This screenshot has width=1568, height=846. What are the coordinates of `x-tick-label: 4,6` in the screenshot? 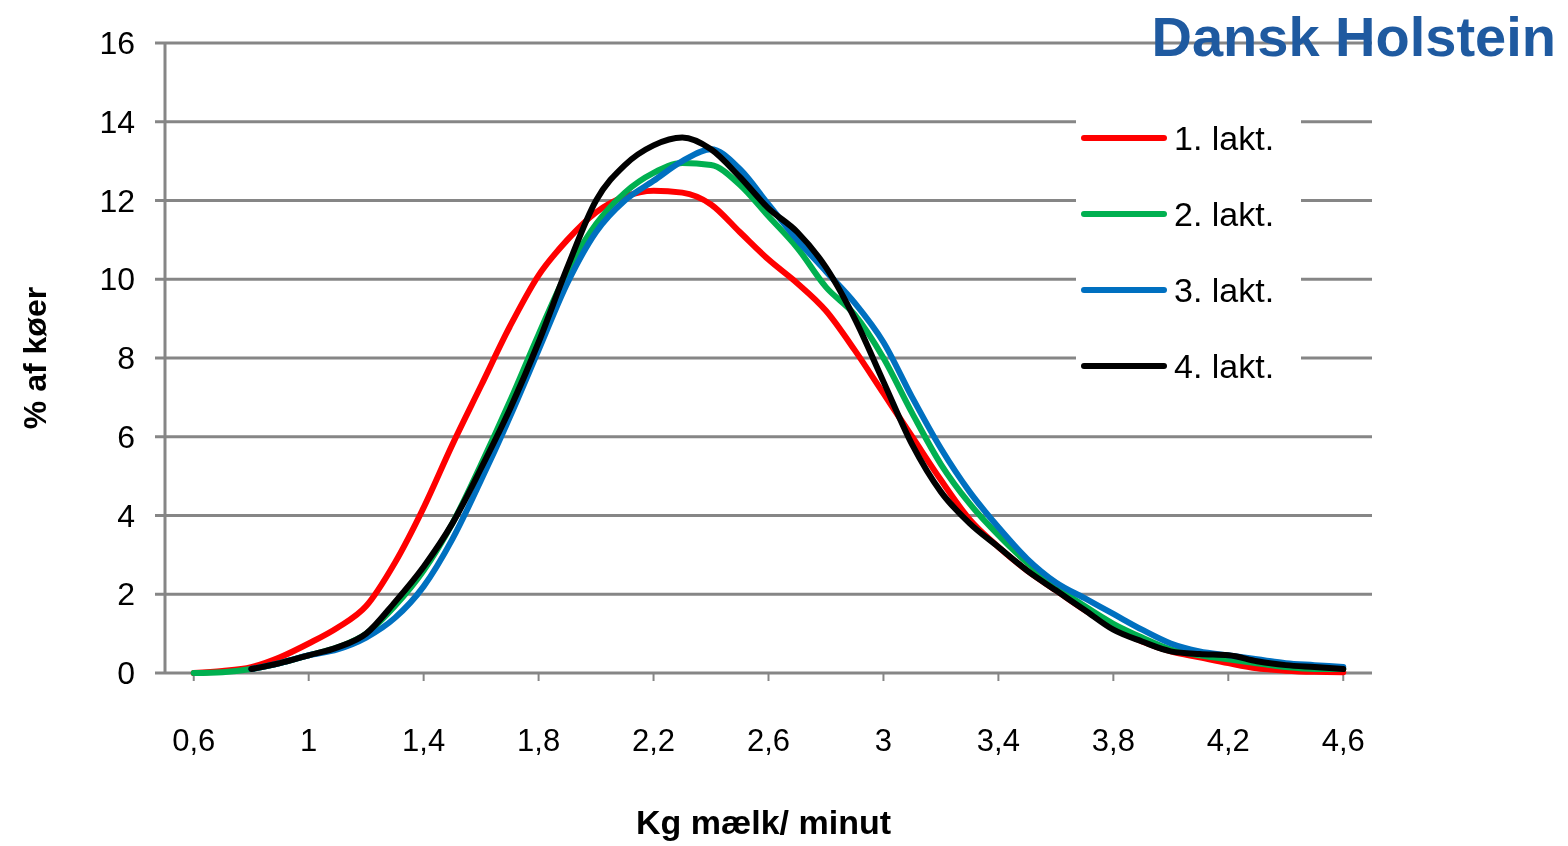 It's located at (1343, 740).